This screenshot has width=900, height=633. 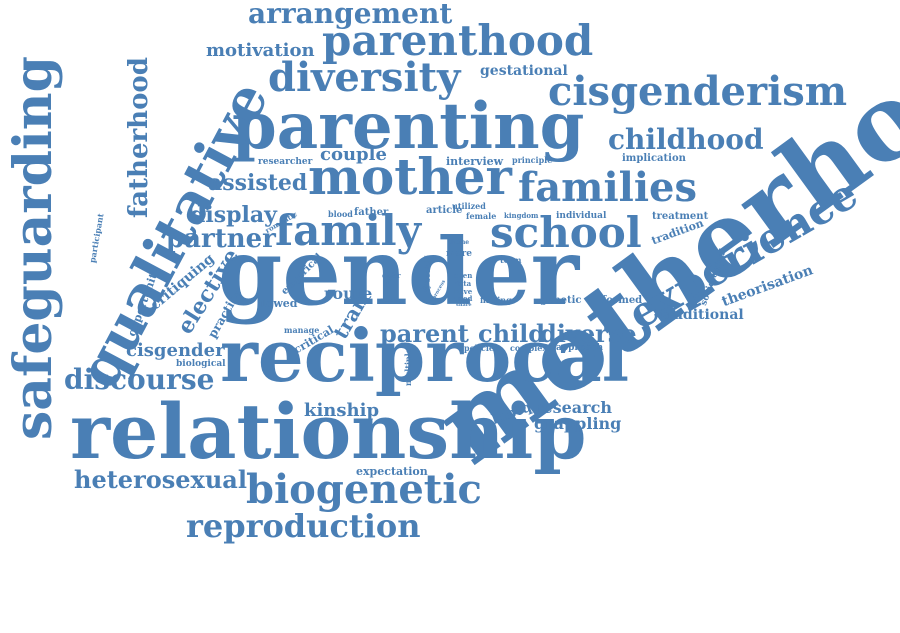 What do you see at coordinates (408, 367) in the screenshot?
I see `word-multiple: multiple` at bounding box center [408, 367].